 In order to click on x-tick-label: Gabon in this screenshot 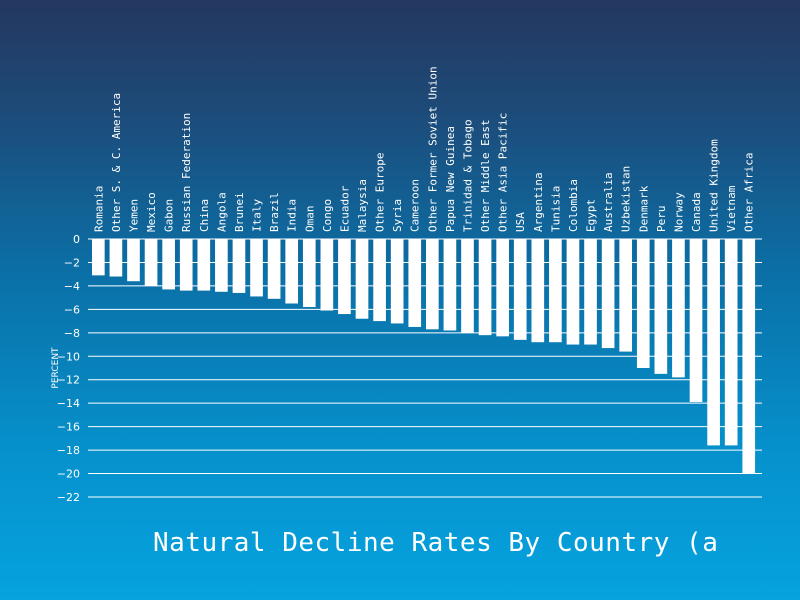, I will do `click(169, 215)`.